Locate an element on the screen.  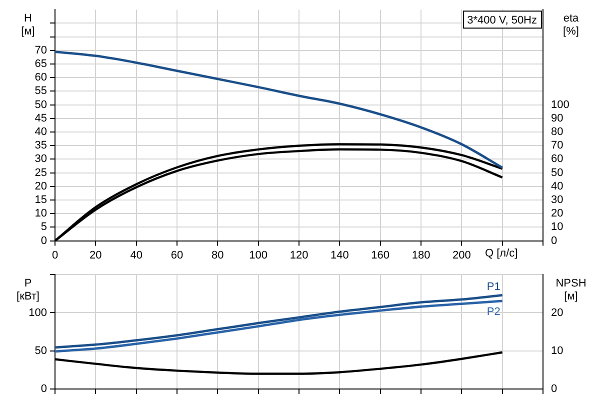
x-tick-label: 140 is located at coordinates (339, 255).